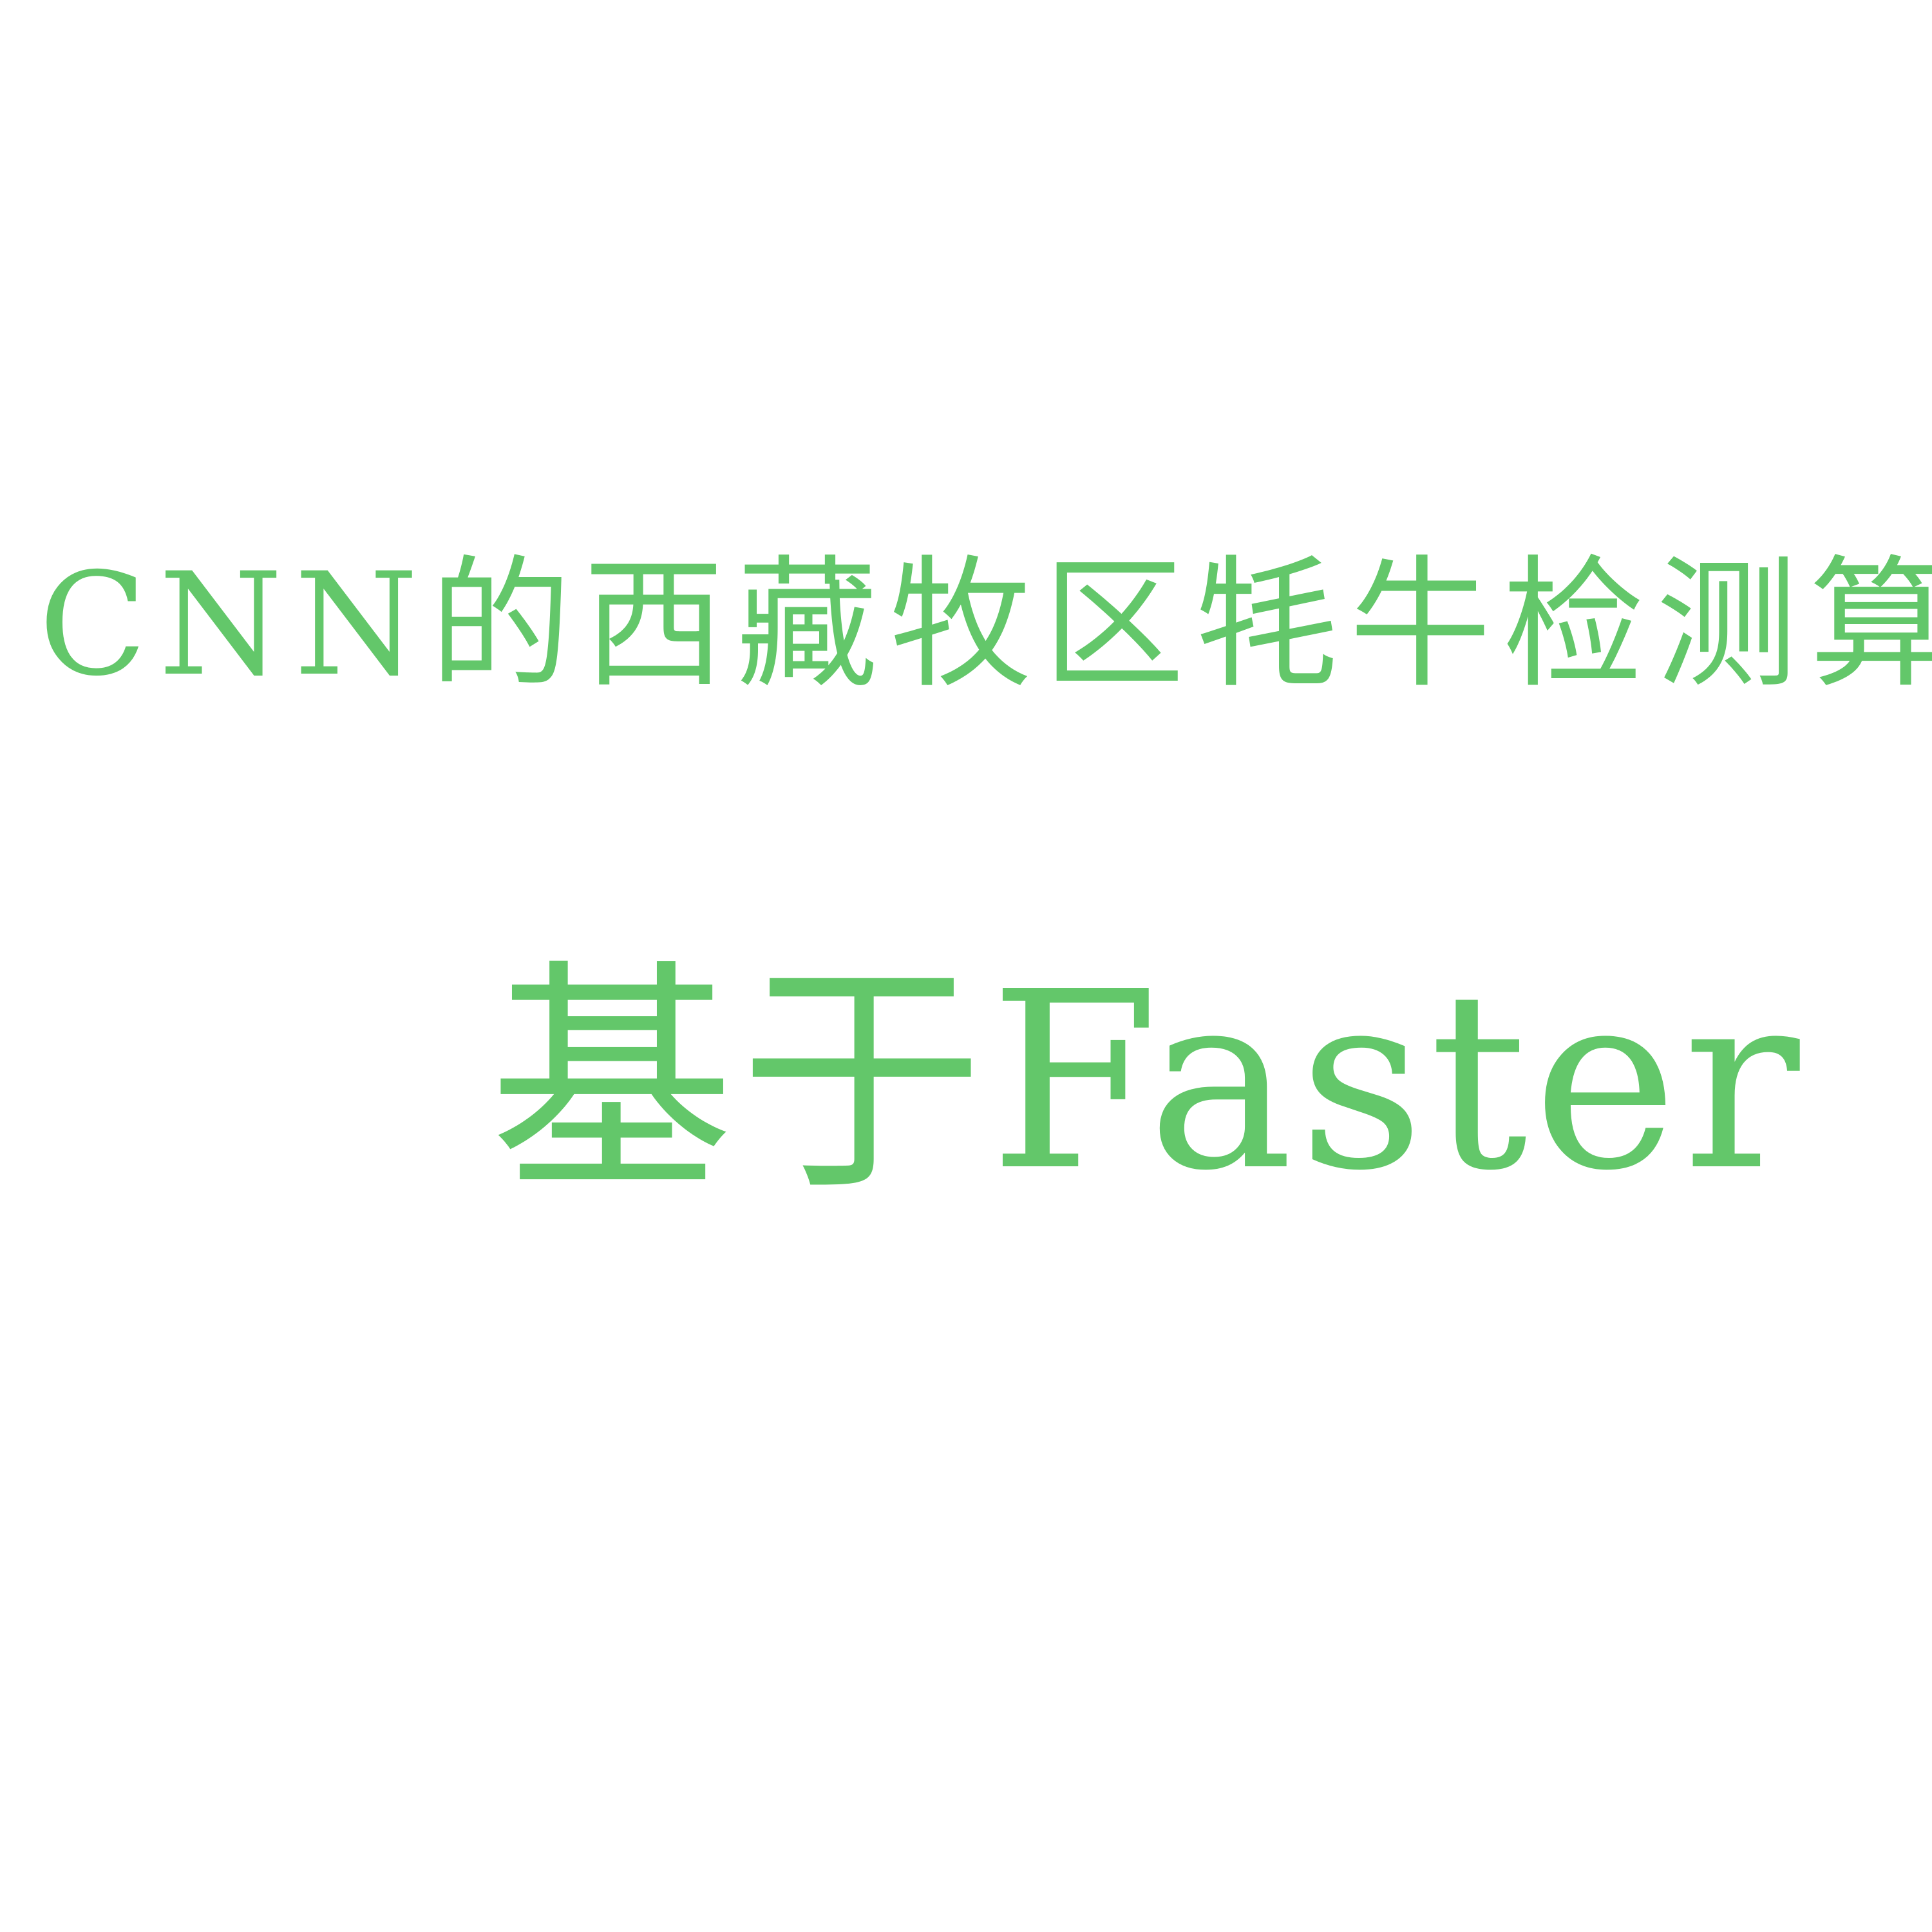  I want to click on title-line-1: CNN的西藏牧区牦牛检测算法, so click(985, 624).